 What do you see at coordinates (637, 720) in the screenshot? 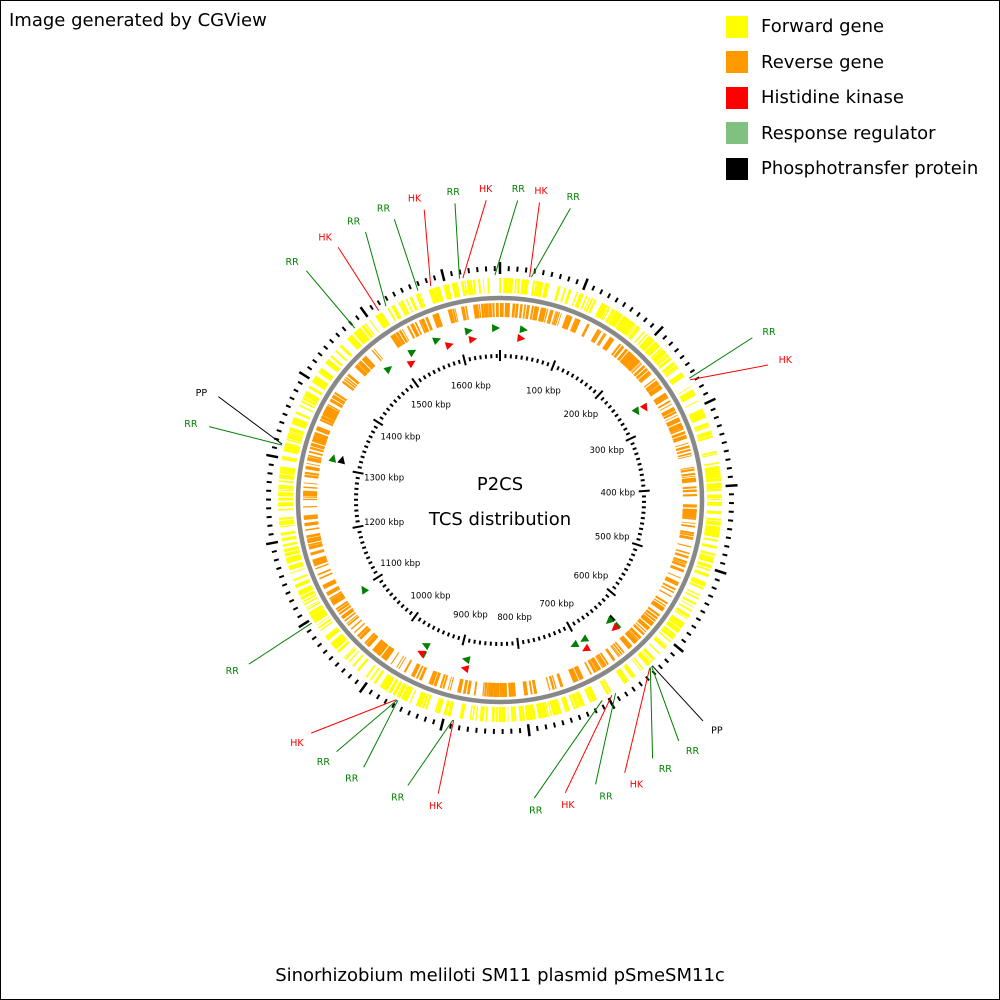
I see `leader-line-hk` at bounding box center [637, 720].